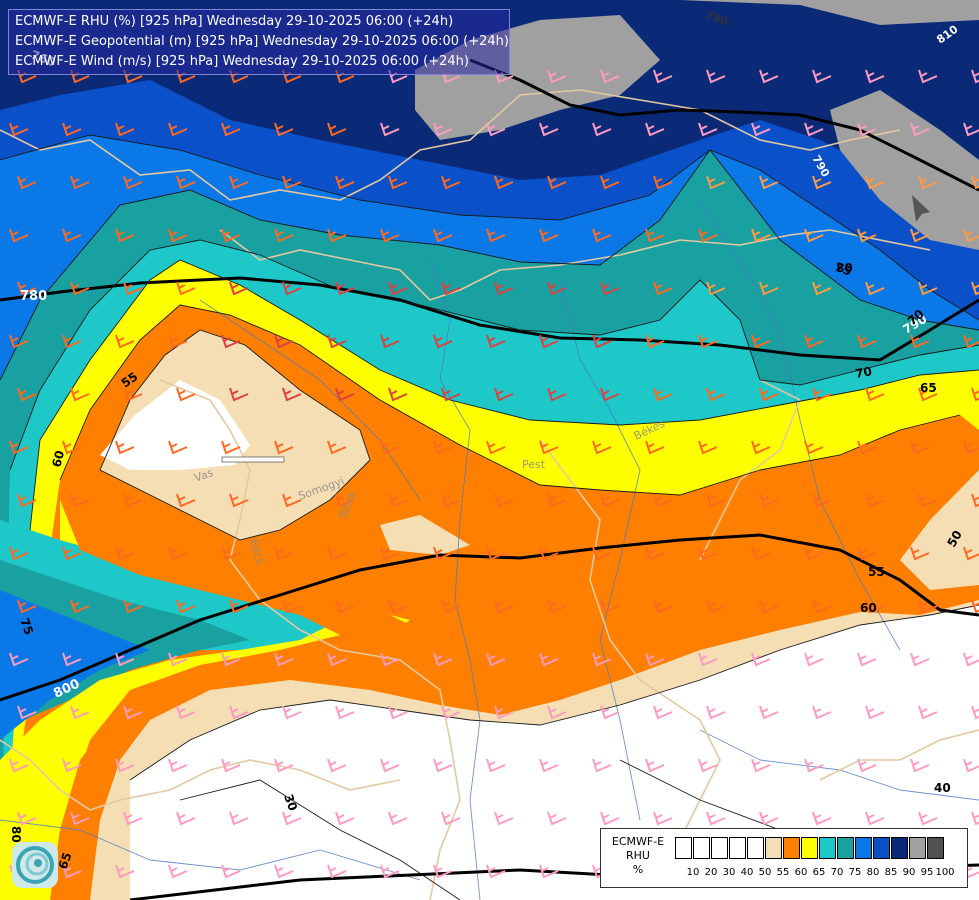 Image resolution: width=979 pixels, height=900 pixels. I want to click on rhu-label: 40, so click(942, 788).